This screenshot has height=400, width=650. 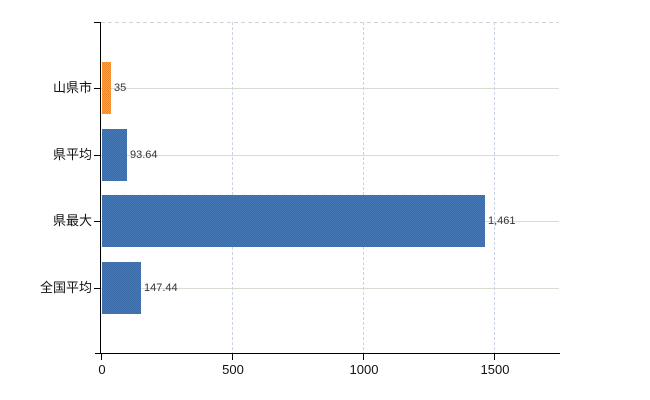 What do you see at coordinates (364, 369) in the screenshot?
I see `x-tick-label: 1000` at bounding box center [364, 369].